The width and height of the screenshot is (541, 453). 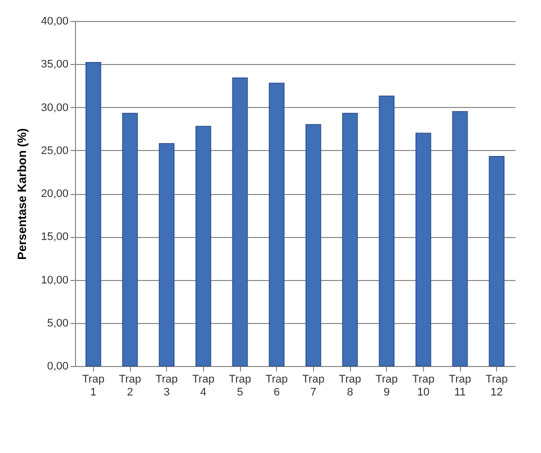 What do you see at coordinates (93, 386) in the screenshot?
I see `x-tick-label: Trap 1` at bounding box center [93, 386].